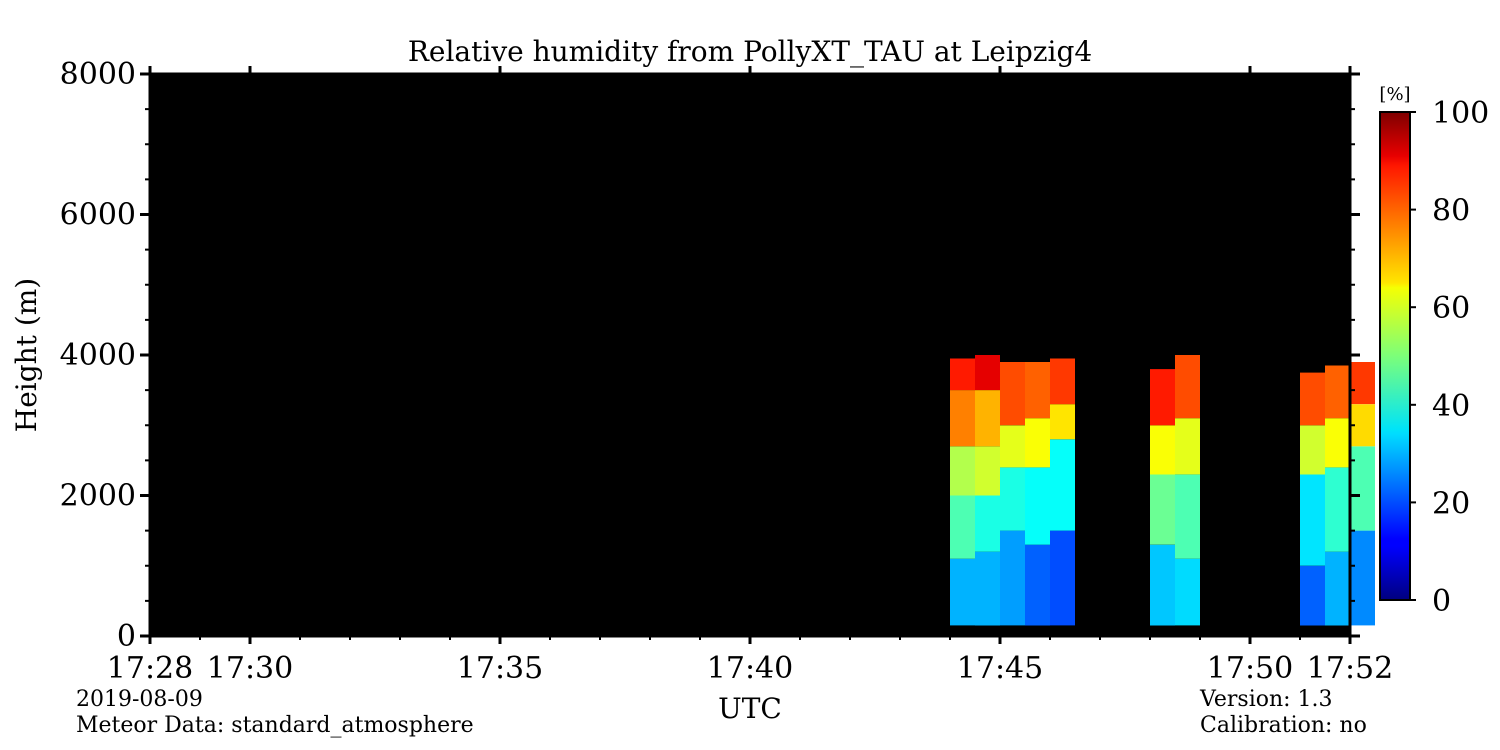 Image resolution: width=1500 pixels, height=750 pixels. Describe the element at coordinates (1441, 601) in the screenshot. I see `colorbar-tick-label: 0` at that location.